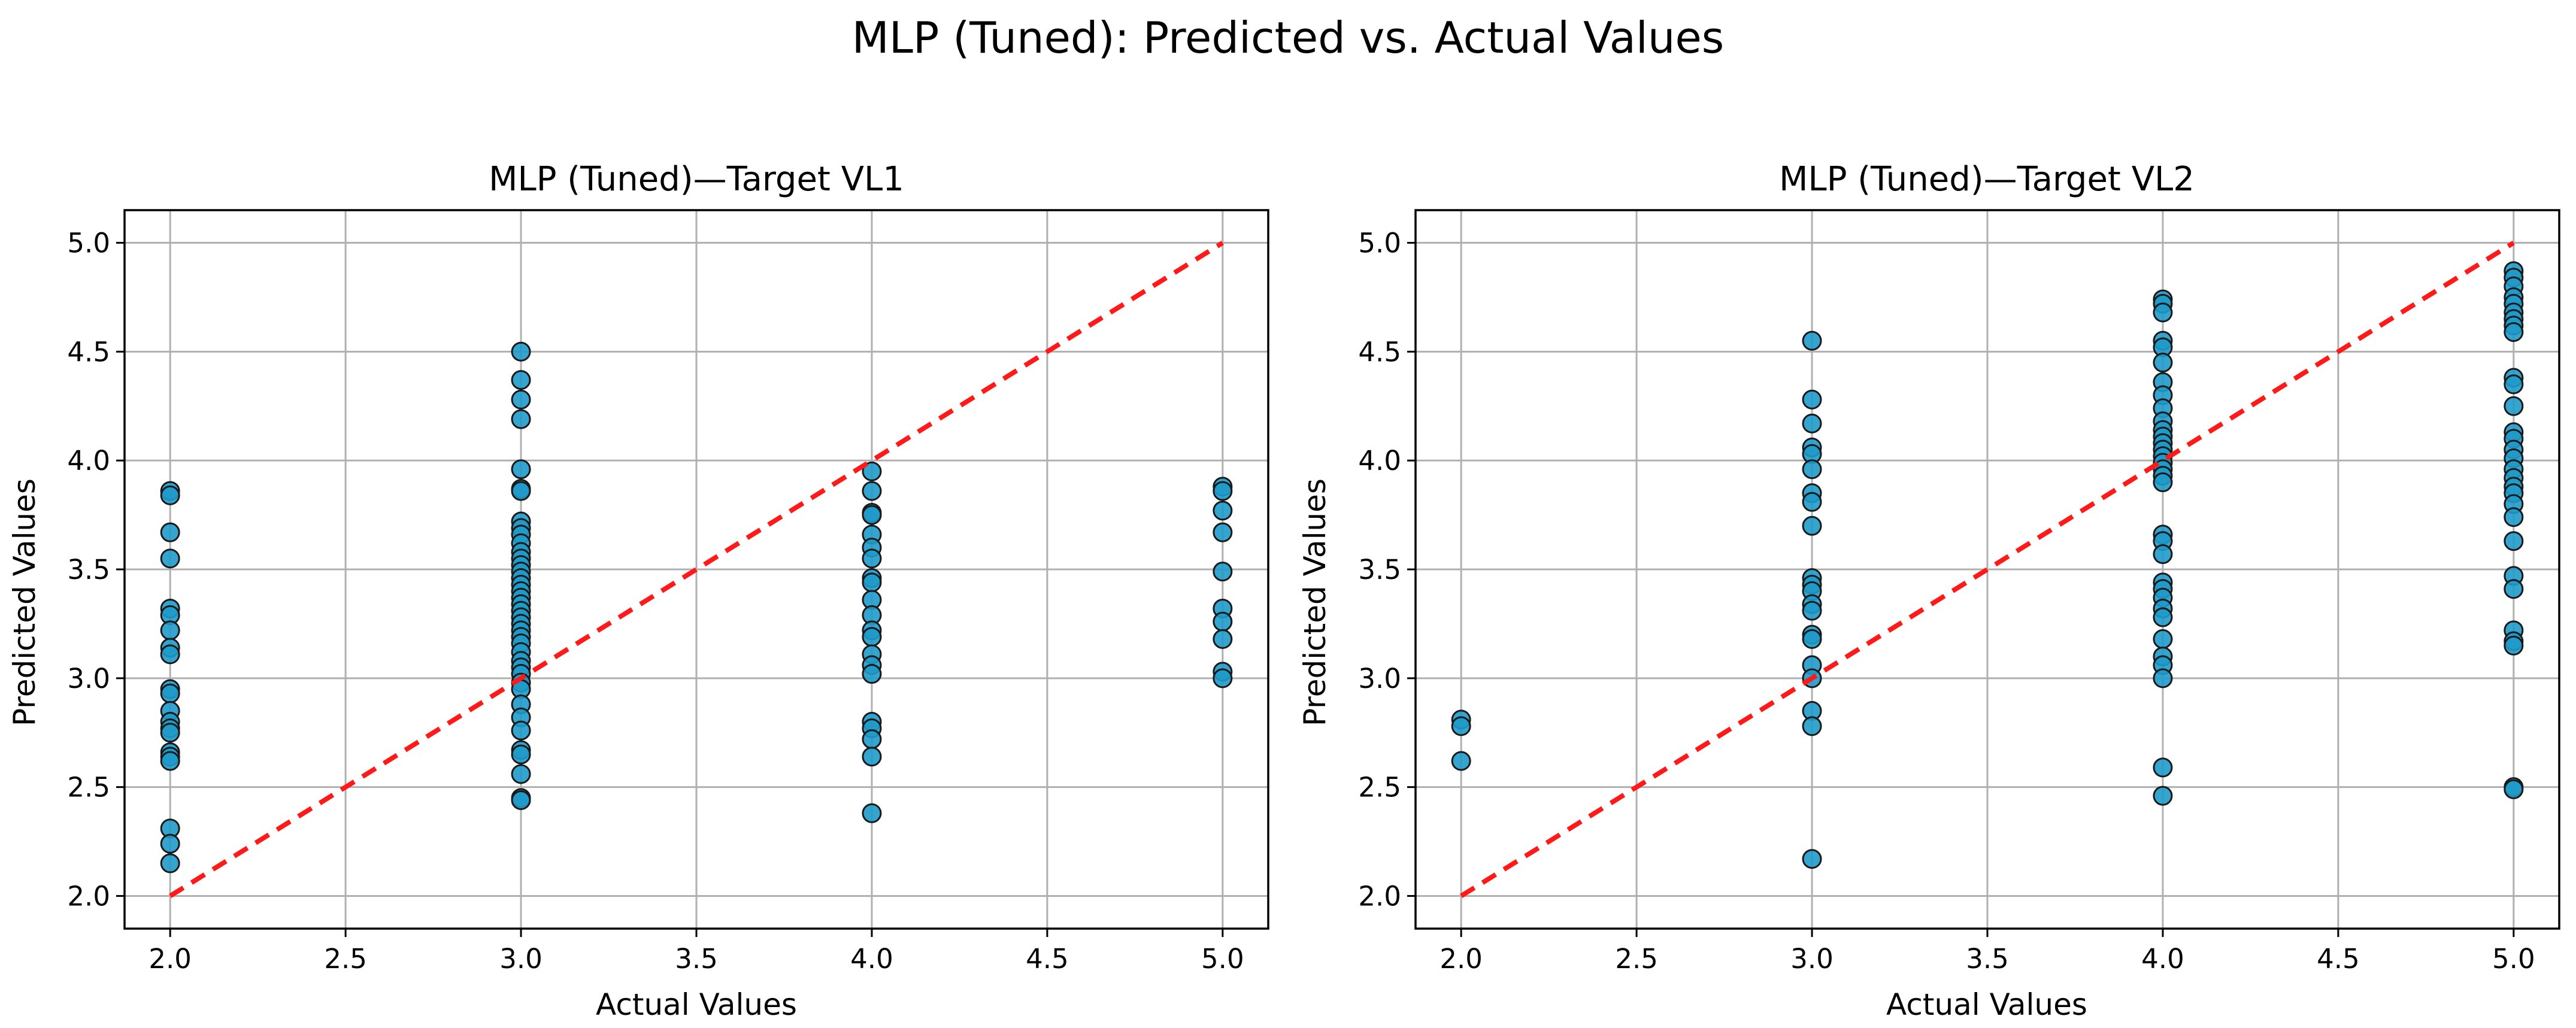 Image resolution: width=2576 pixels, height=1028 pixels. Describe the element at coordinates (170, 959) in the screenshot. I see `x-tick-label-vl1-0: 2.0` at that location.